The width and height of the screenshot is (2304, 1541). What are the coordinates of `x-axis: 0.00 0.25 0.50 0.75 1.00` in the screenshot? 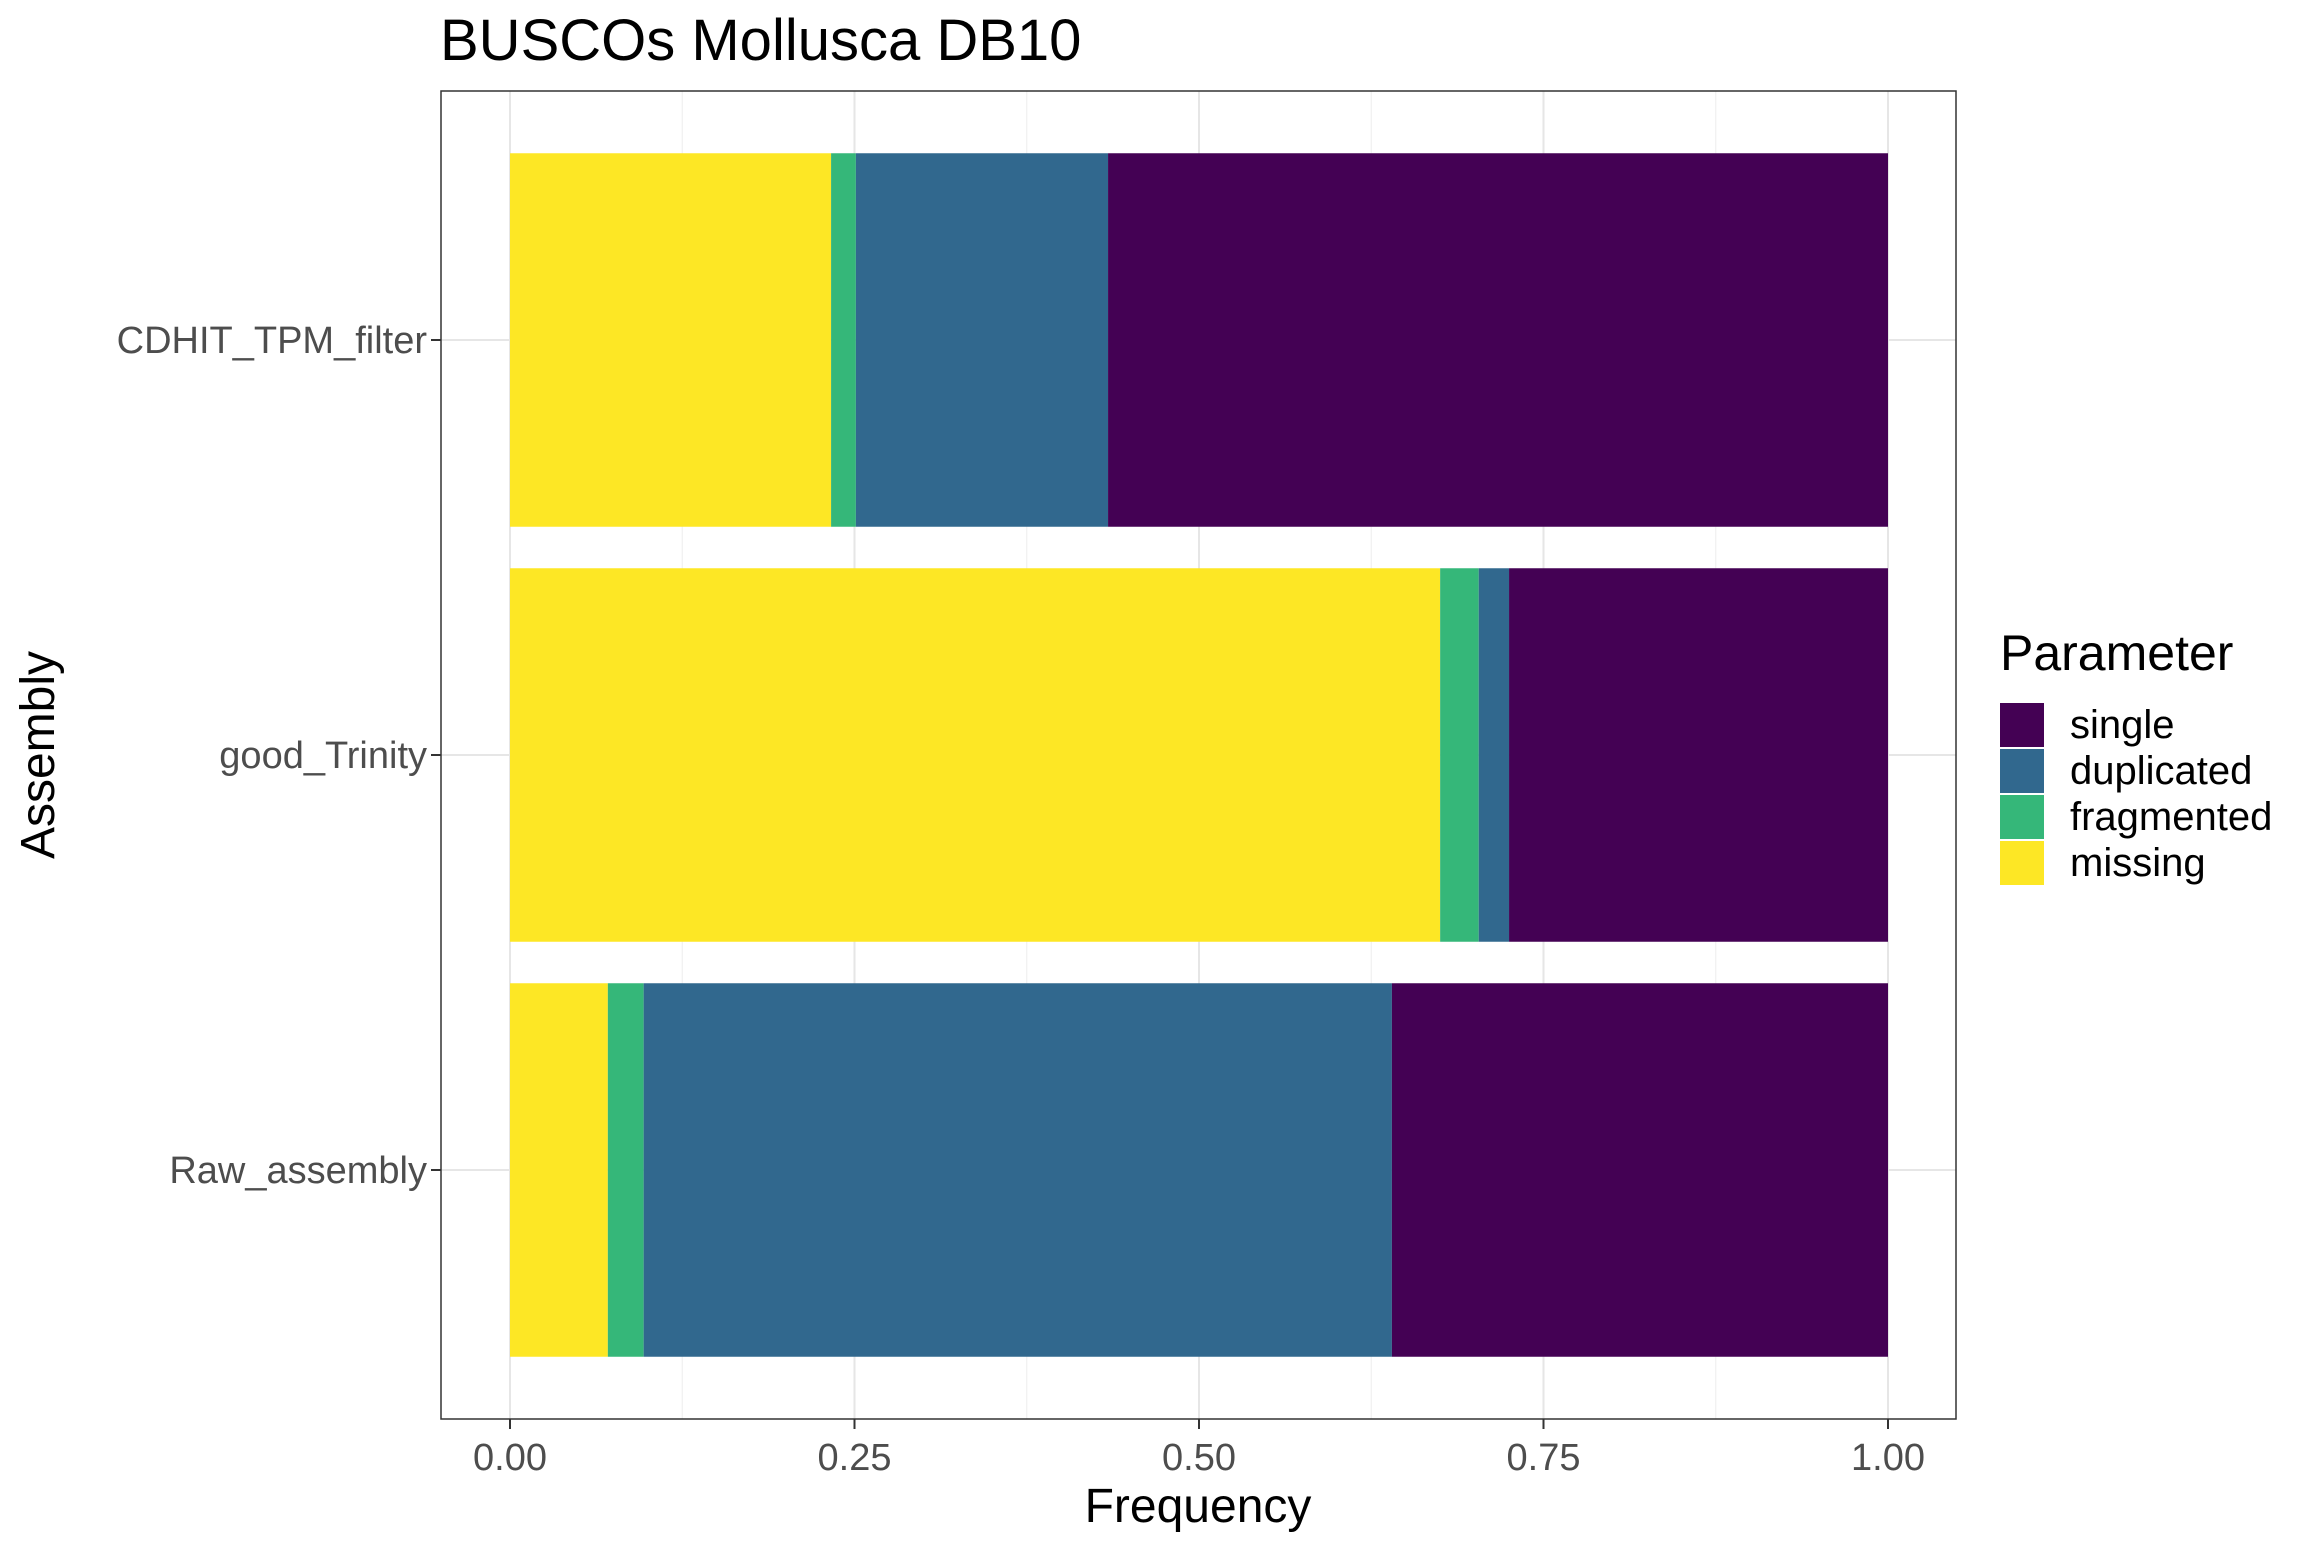 It's located at (1199, 1449).